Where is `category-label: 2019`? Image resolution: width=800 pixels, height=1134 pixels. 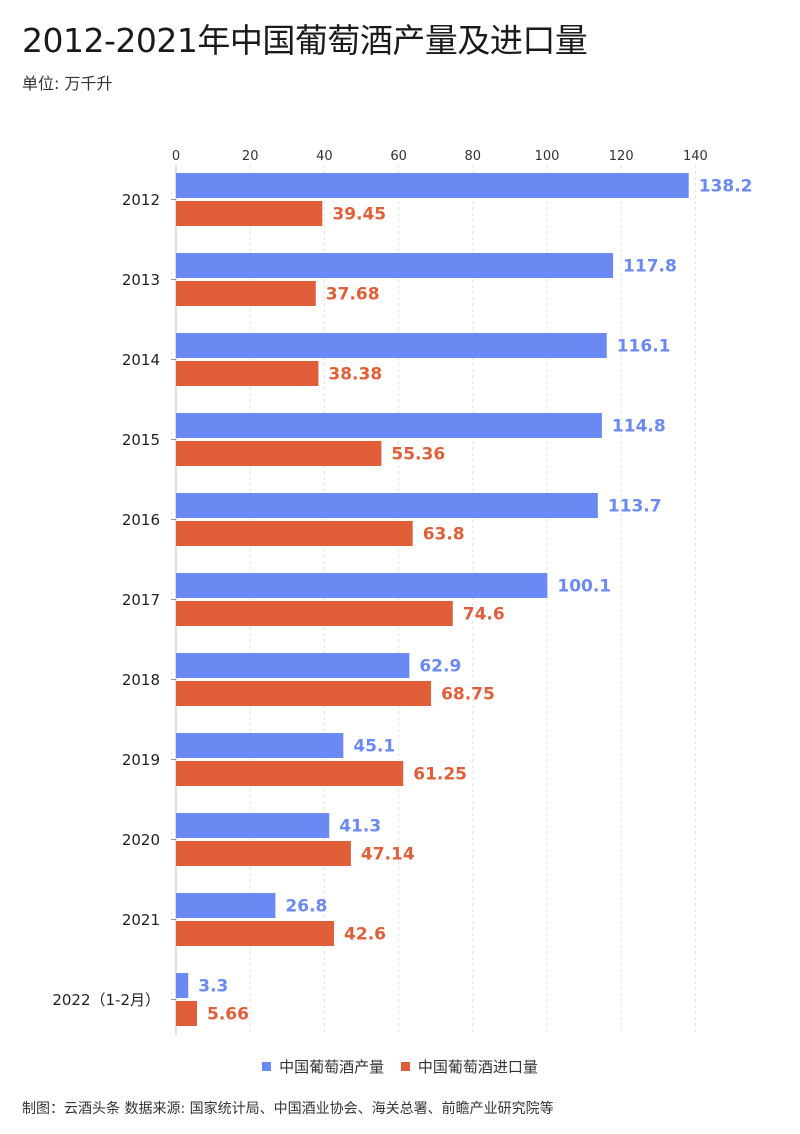 category-label: 2019 is located at coordinates (141, 760).